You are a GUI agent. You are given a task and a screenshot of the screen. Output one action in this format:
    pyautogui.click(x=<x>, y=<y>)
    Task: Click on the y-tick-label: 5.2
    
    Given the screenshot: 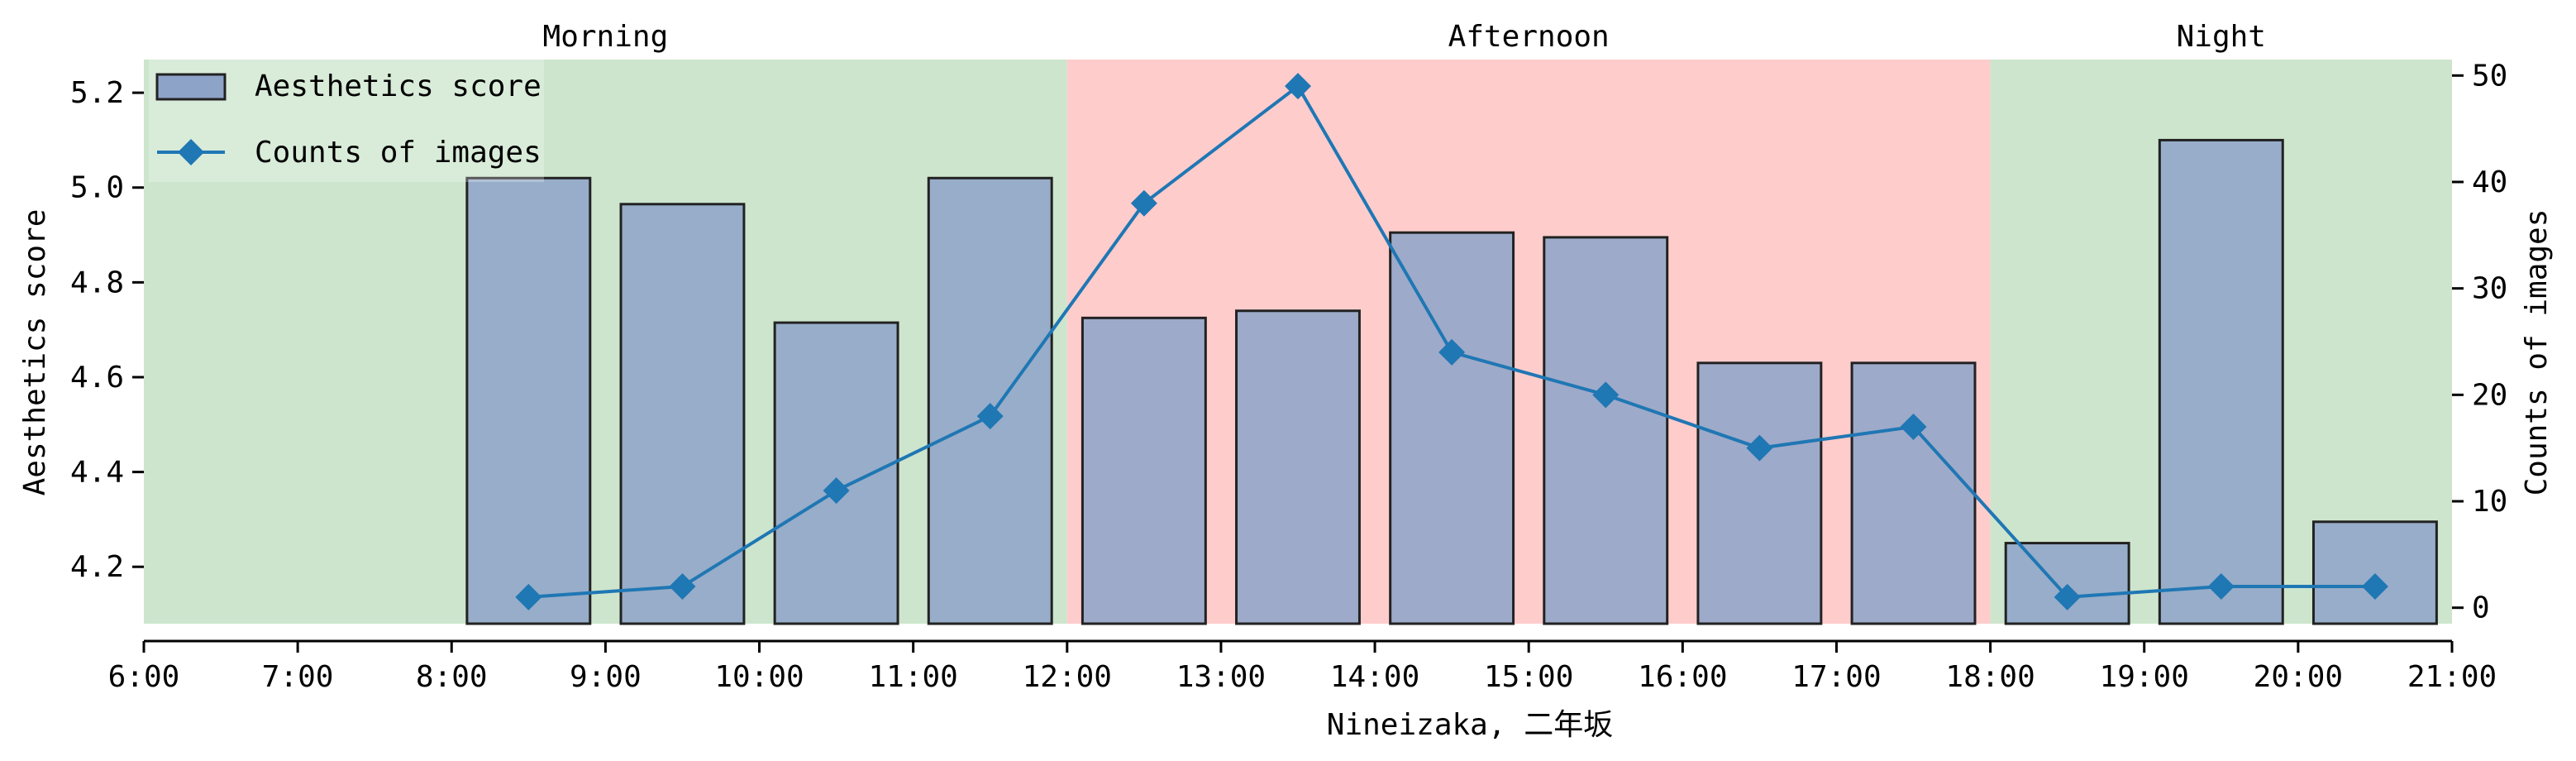 What is the action you would take?
    pyautogui.click(x=97, y=93)
    